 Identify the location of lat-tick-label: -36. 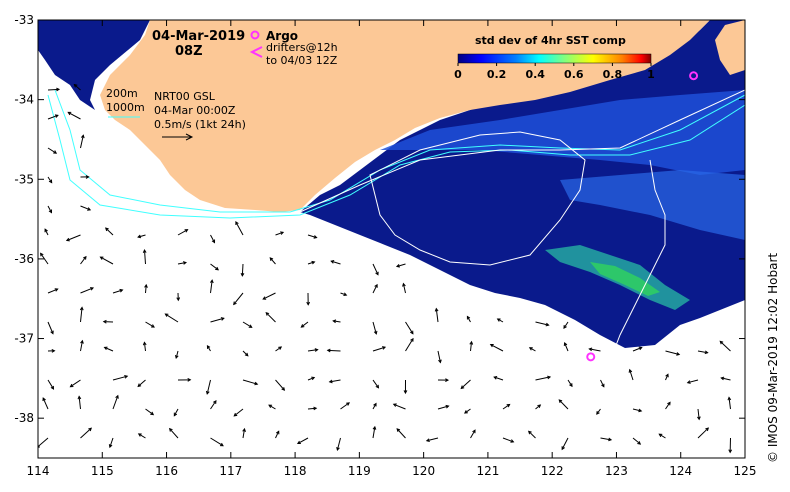
(24, 259).